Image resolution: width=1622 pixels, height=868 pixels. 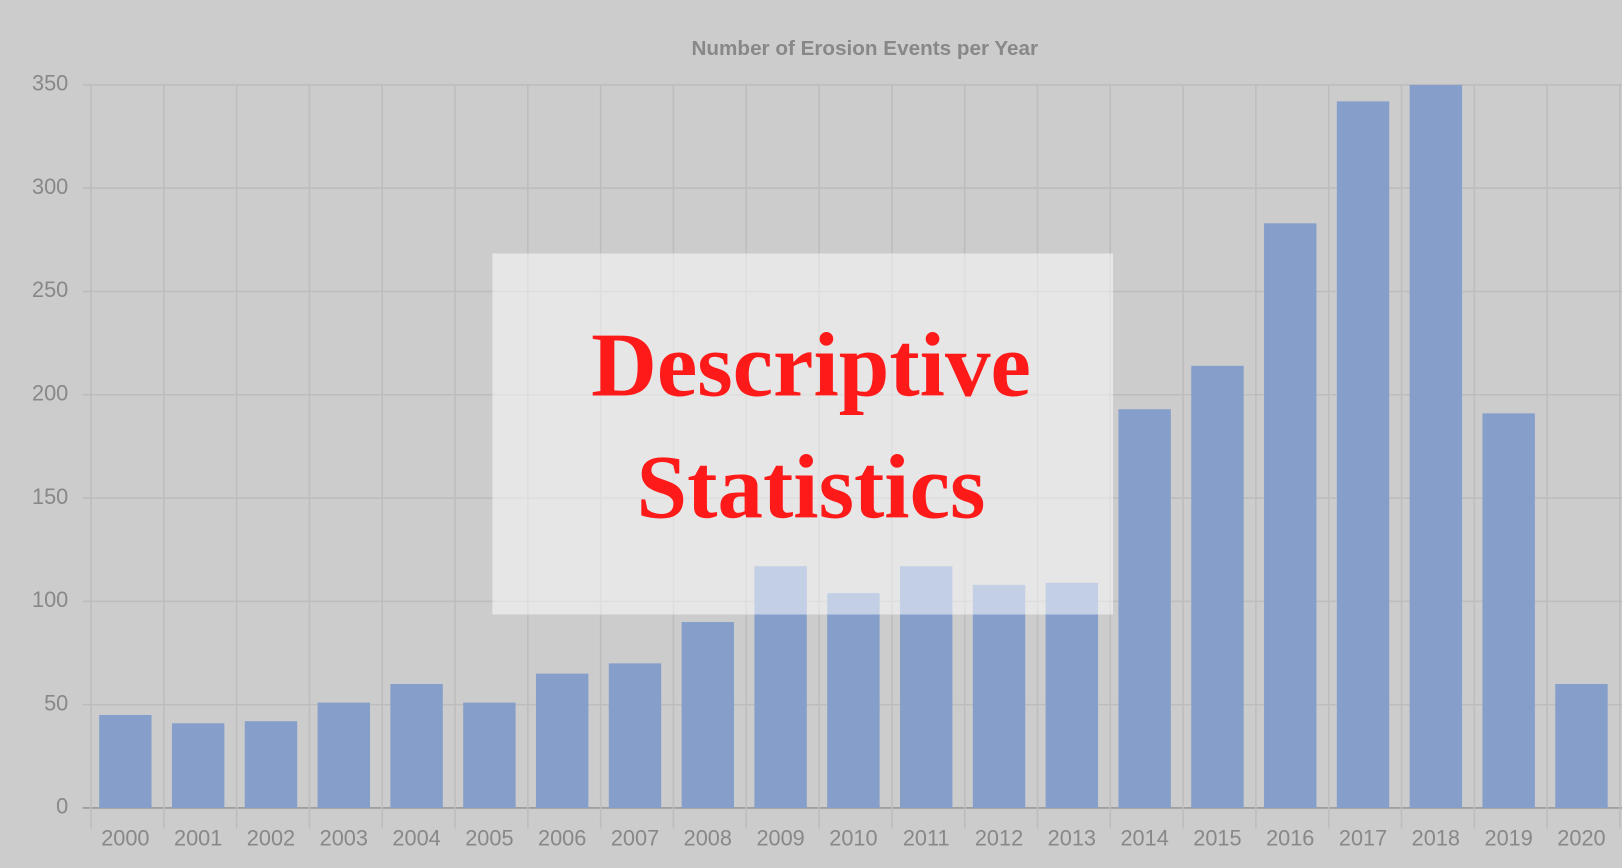 What do you see at coordinates (50, 599) in the screenshot?
I see `y-tick-label: 100` at bounding box center [50, 599].